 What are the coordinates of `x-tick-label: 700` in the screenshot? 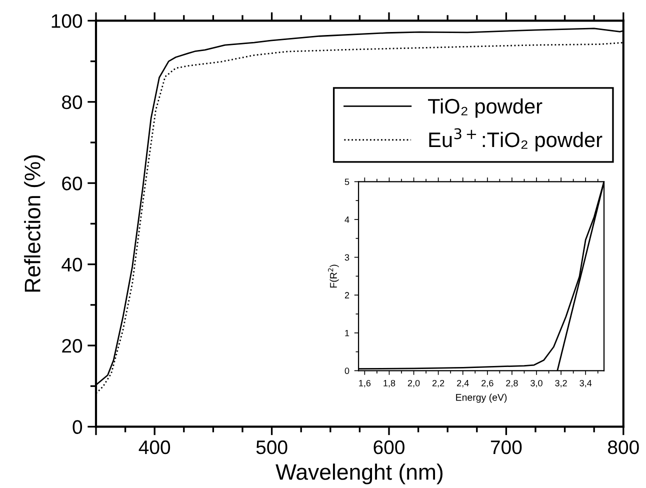 It's located at (506, 447).